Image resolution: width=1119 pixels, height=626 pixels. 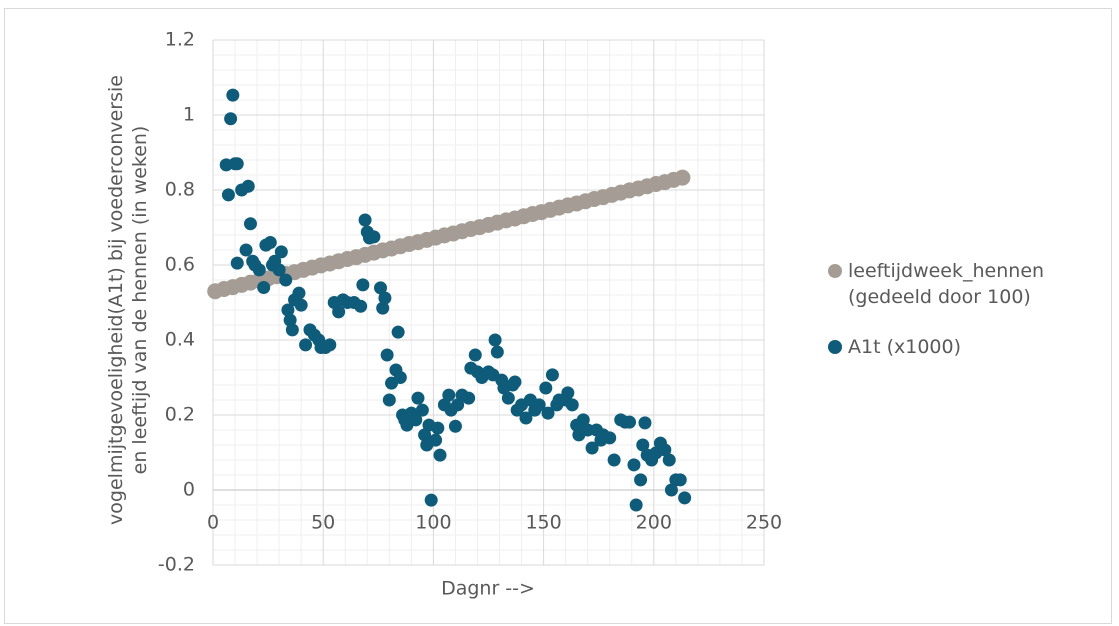 I want to click on legend-entry: A1t (x1000), so click(x=963, y=347).